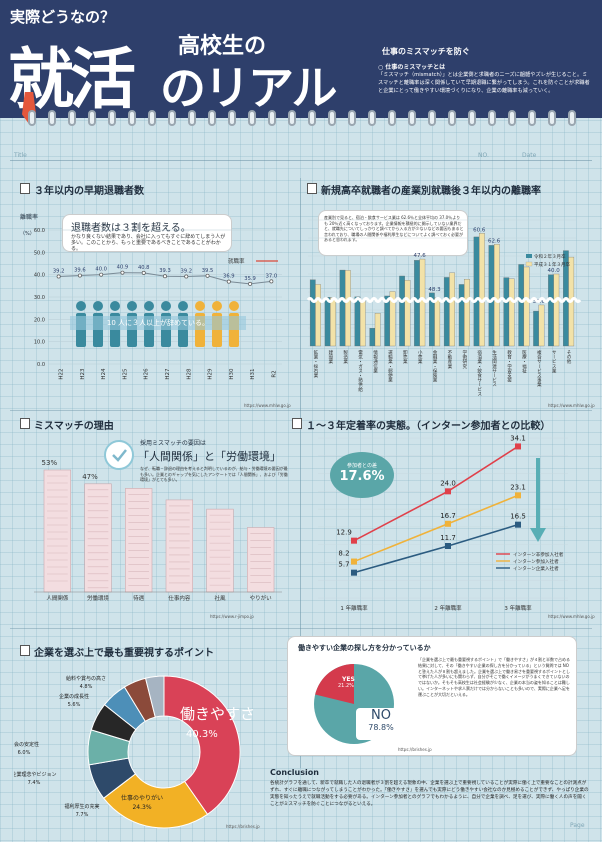  What do you see at coordinates (158, 530) in the screenshot?
I see `p3-chart: 人間関係 53% 労働環境 47% 待遇 仕事内容 社風 やりがい` at bounding box center [158, 530].